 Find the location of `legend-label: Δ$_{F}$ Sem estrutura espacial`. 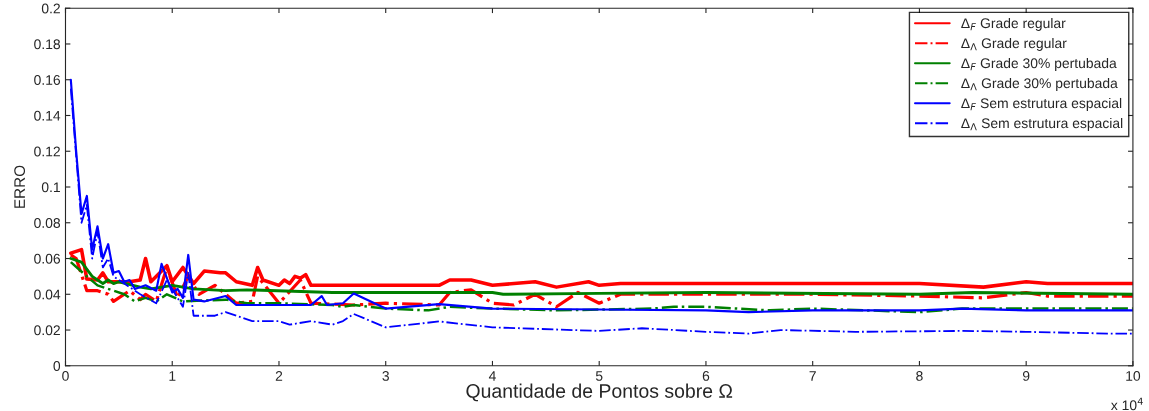

legend-label: Δ$_{F}$ Sem estrutura espacial is located at coordinates (1041, 104).